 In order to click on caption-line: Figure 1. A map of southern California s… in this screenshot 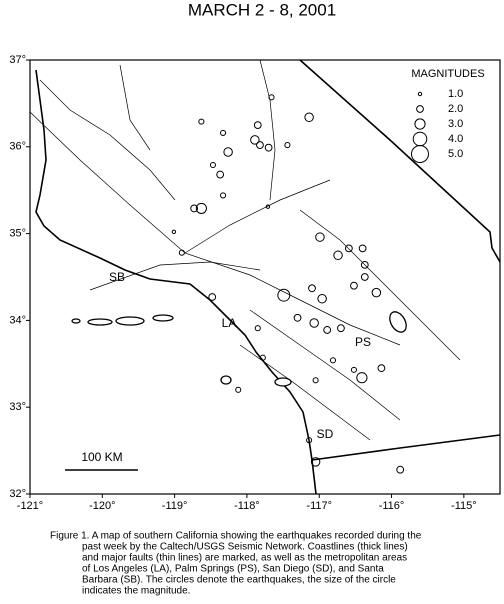, I will do `click(236, 536)`.